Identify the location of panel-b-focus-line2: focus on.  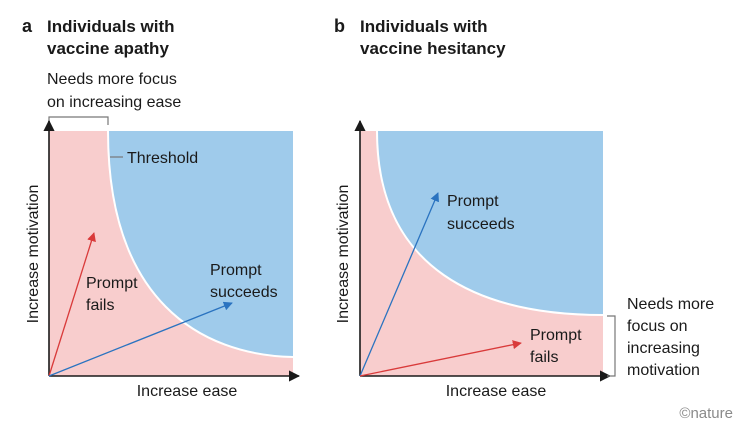
(657, 326).